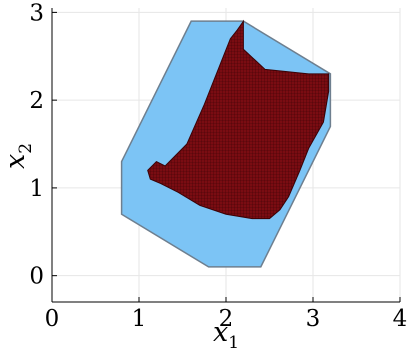 This screenshot has height=350, width=407. What do you see at coordinates (52, 319) in the screenshot?
I see `x-tick-label: 0` at bounding box center [52, 319].